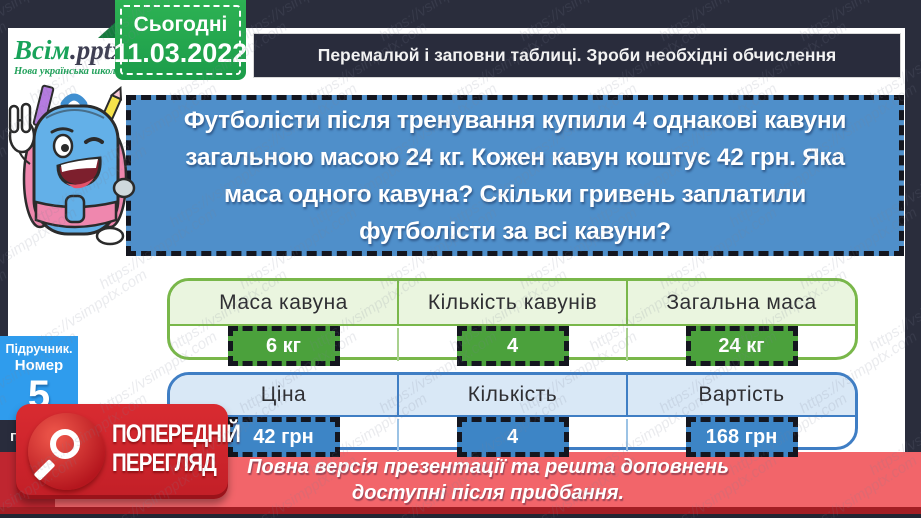 This screenshot has width=921, height=518. What do you see at coordinates (44, 470) in the screenshot?
I see `magnifier-icon-handle` at bounding box center [44, 470].